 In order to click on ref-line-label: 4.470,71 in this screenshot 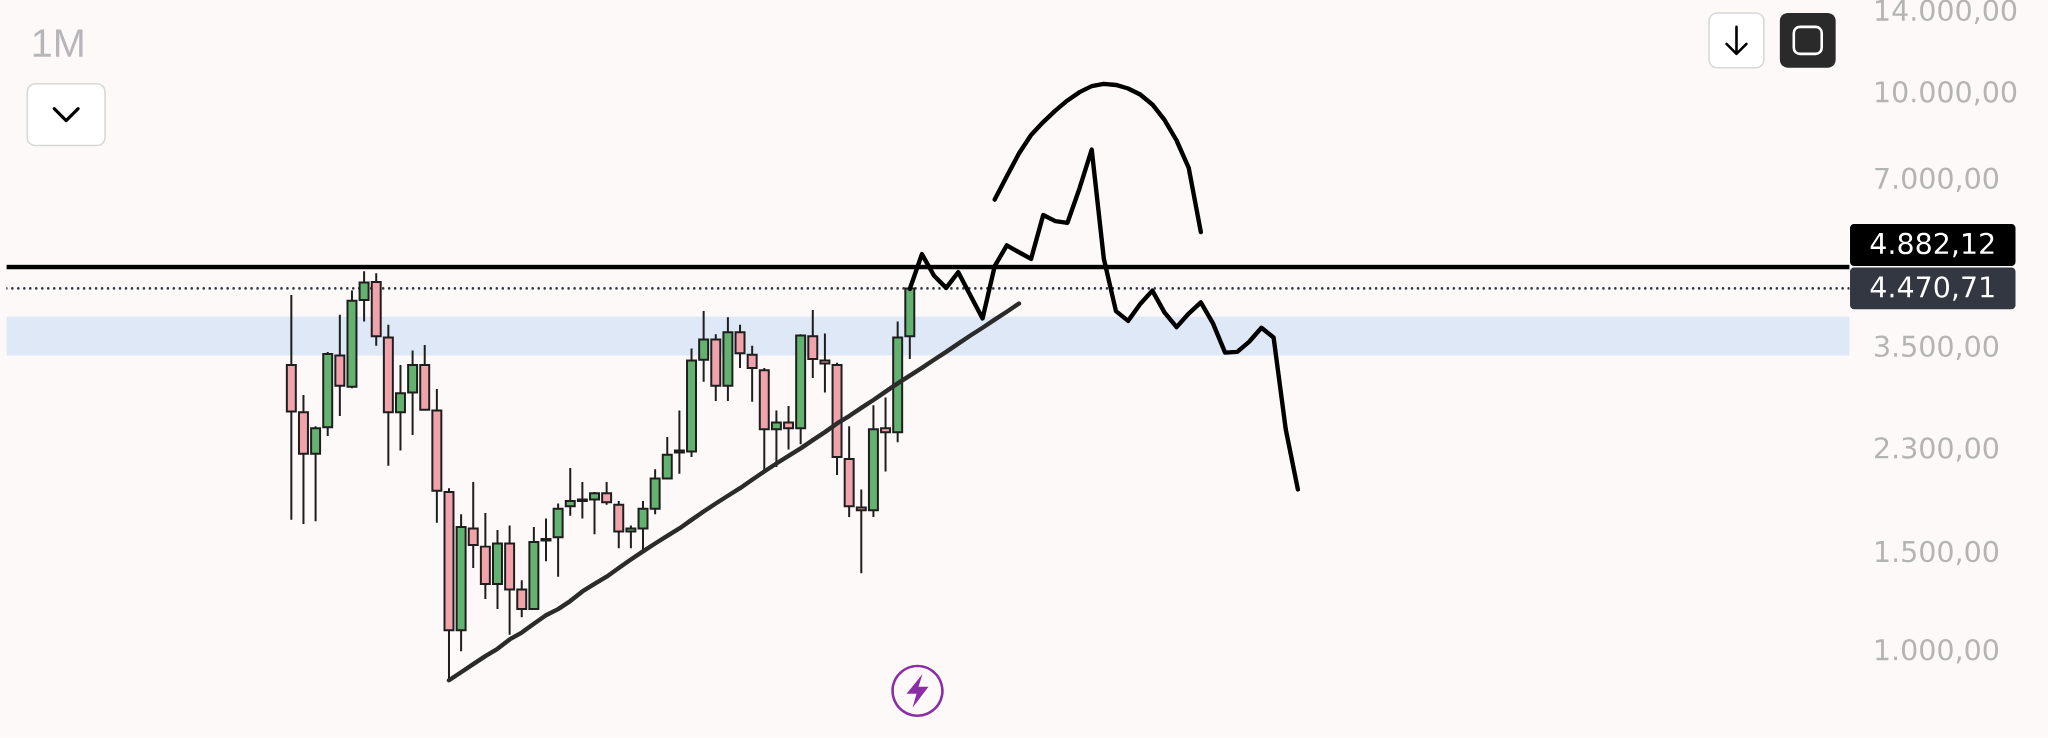, I will do `click(1932, 288)`.